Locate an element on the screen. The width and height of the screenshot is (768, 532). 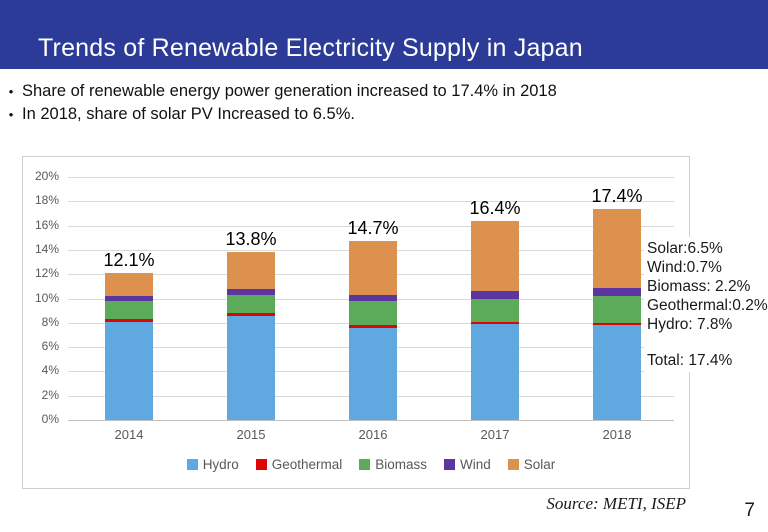
bar-total-label: 13.8% is located at coordinates (251, 239).